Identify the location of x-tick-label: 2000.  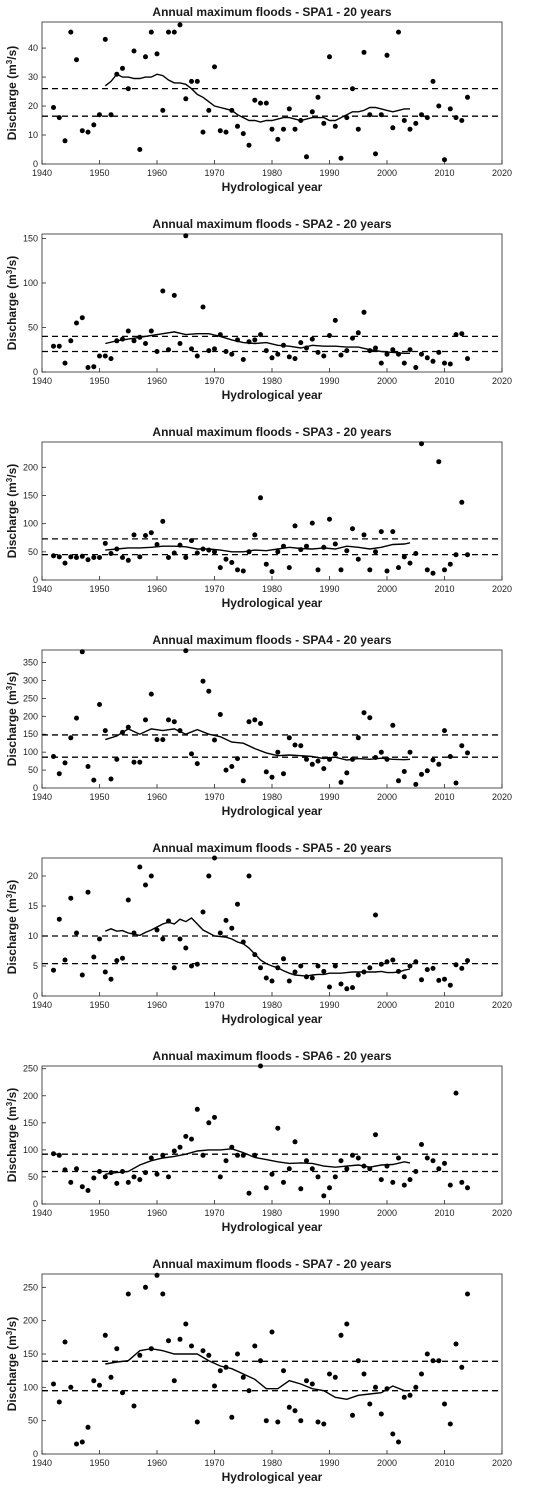
(387, 1213).